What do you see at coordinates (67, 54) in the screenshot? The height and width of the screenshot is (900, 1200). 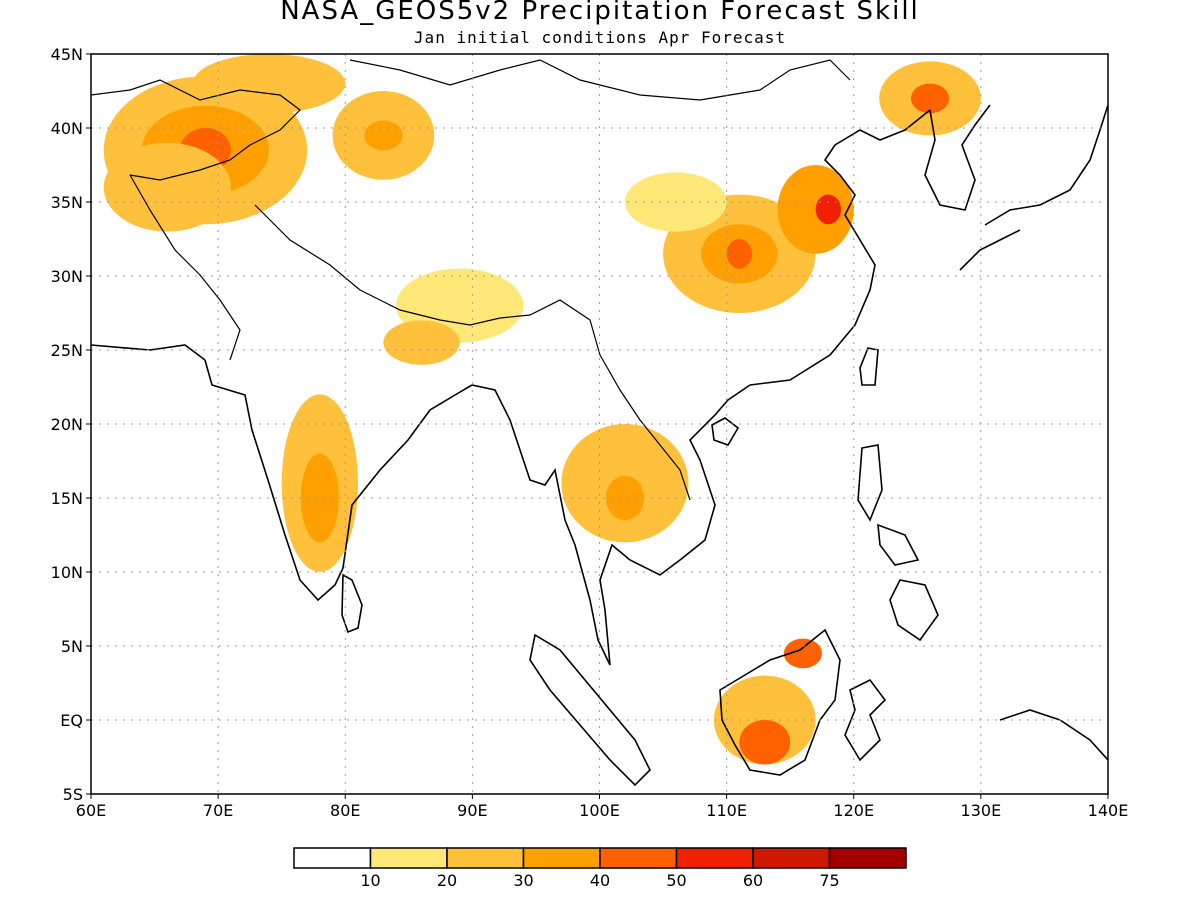 I see `y-tick-label: 45N` at bounding box center [67, 54].